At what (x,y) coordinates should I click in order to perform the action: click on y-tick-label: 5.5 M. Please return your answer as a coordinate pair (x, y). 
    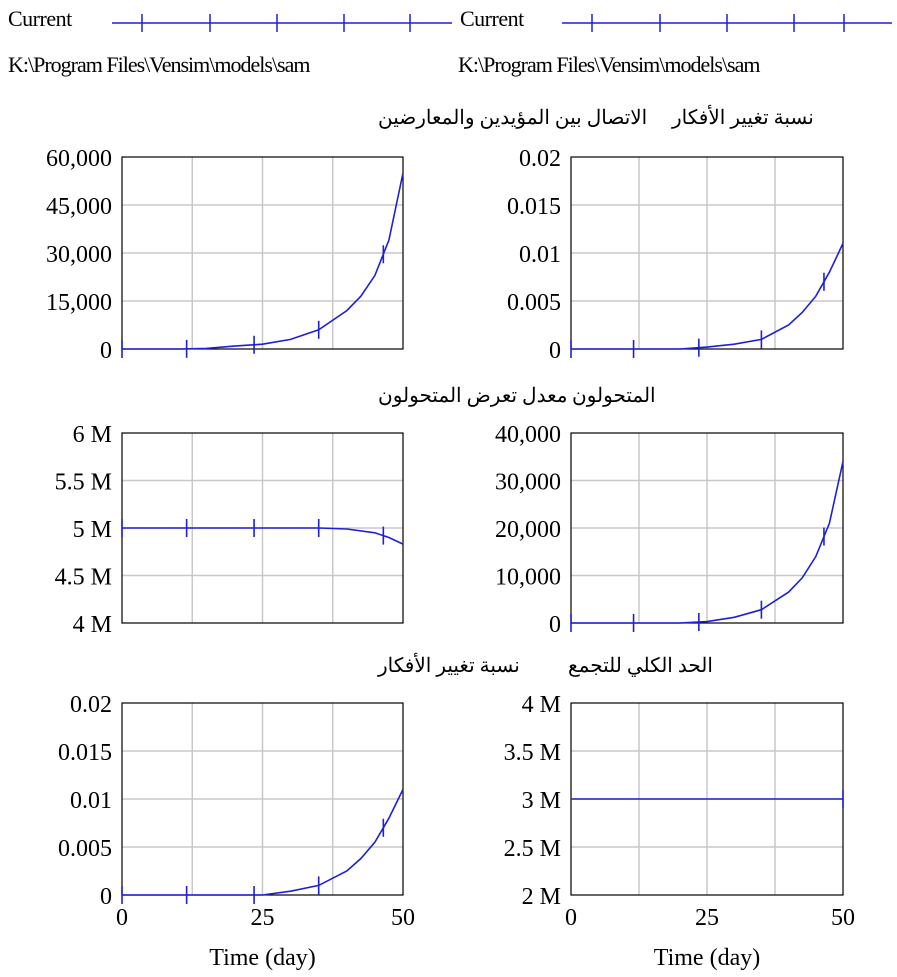
    Looking at the image, I should click on (83, 483).